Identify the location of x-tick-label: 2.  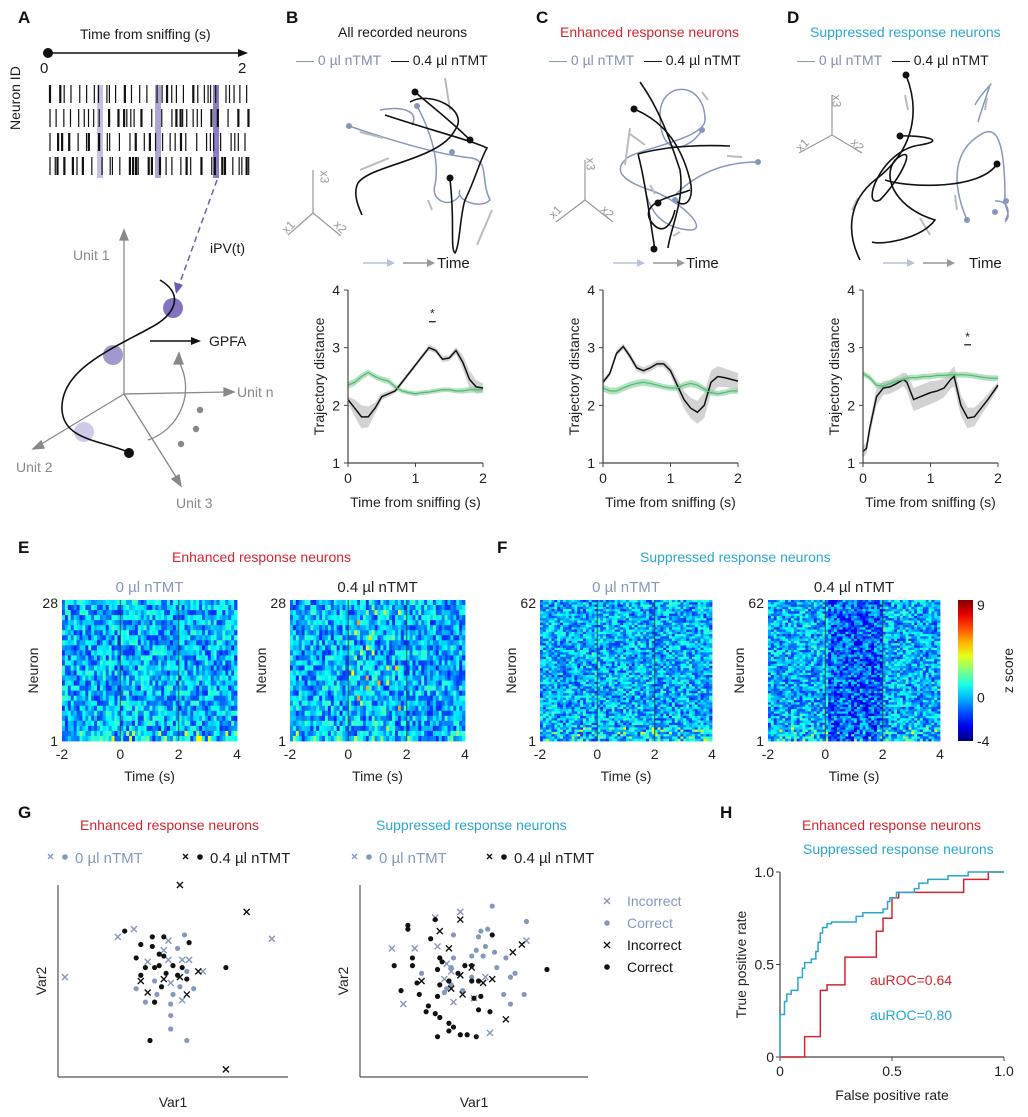
(407, 754).